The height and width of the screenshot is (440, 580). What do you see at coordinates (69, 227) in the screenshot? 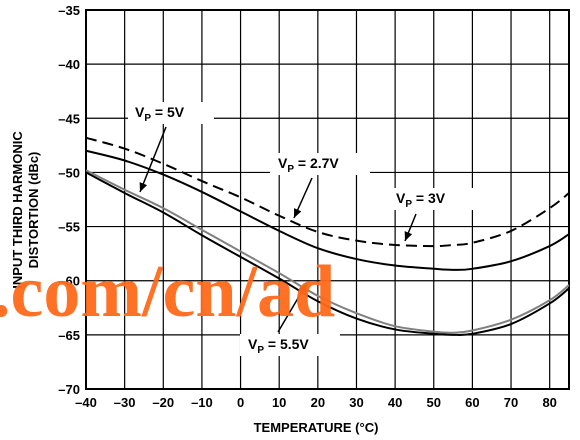
I see `y-tick-label: –55` at bounding box center [69, 227].